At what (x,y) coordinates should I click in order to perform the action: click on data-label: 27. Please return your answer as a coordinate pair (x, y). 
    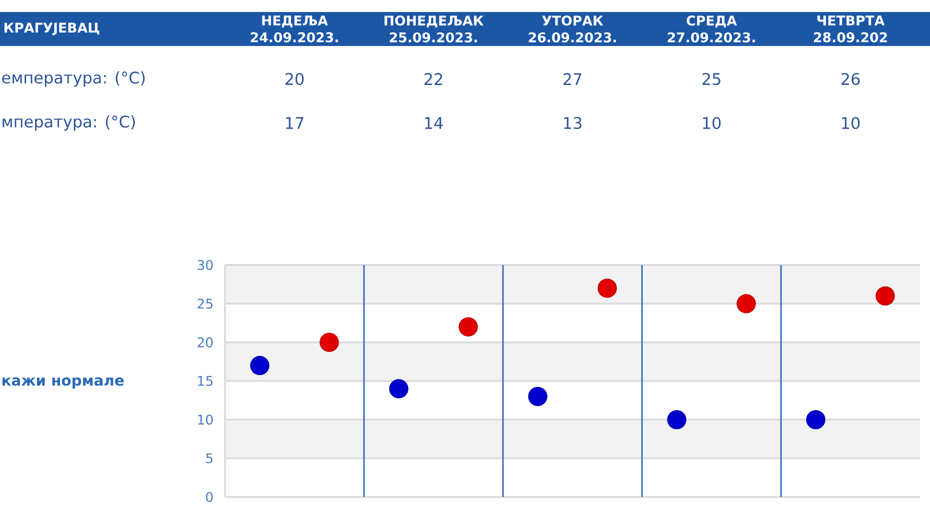
    Looking at the image, I should click on (573, 79).